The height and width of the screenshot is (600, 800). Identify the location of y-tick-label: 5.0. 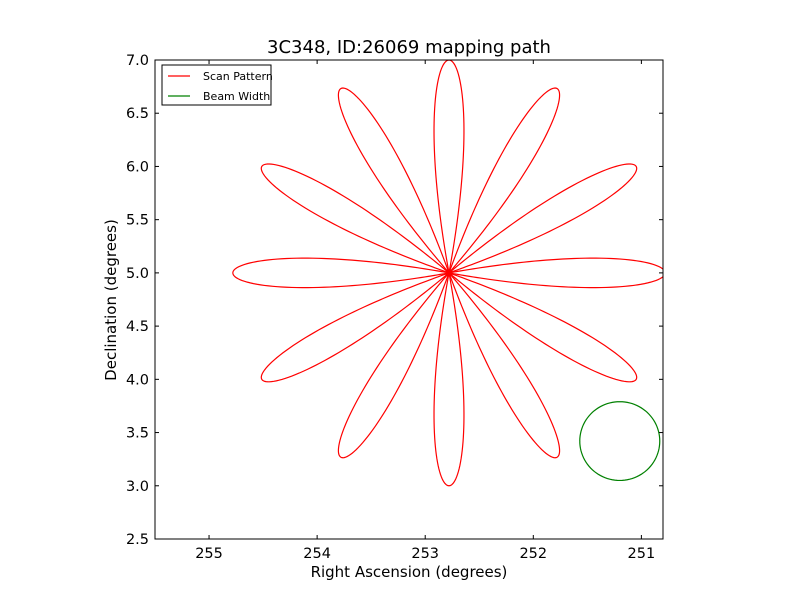
(137, 274).